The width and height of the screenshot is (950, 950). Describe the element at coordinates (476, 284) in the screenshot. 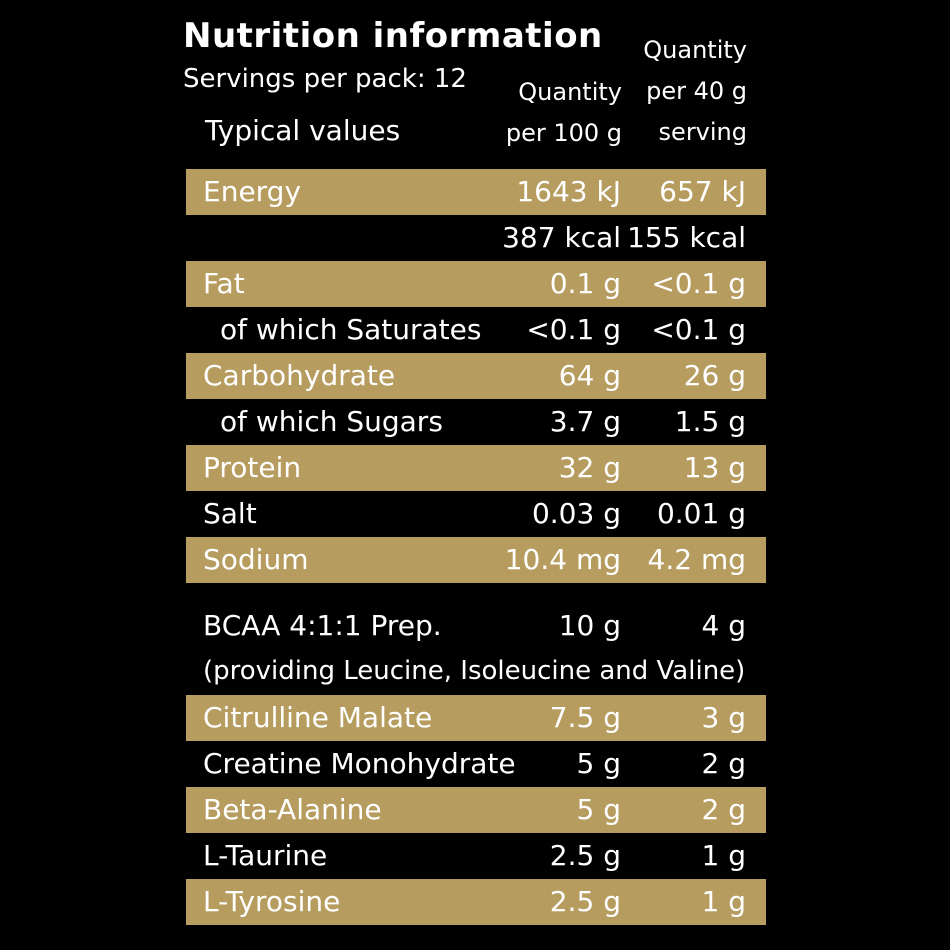

I see `table-row-fat: Fat 0.1 g <0.1 g` at that location.